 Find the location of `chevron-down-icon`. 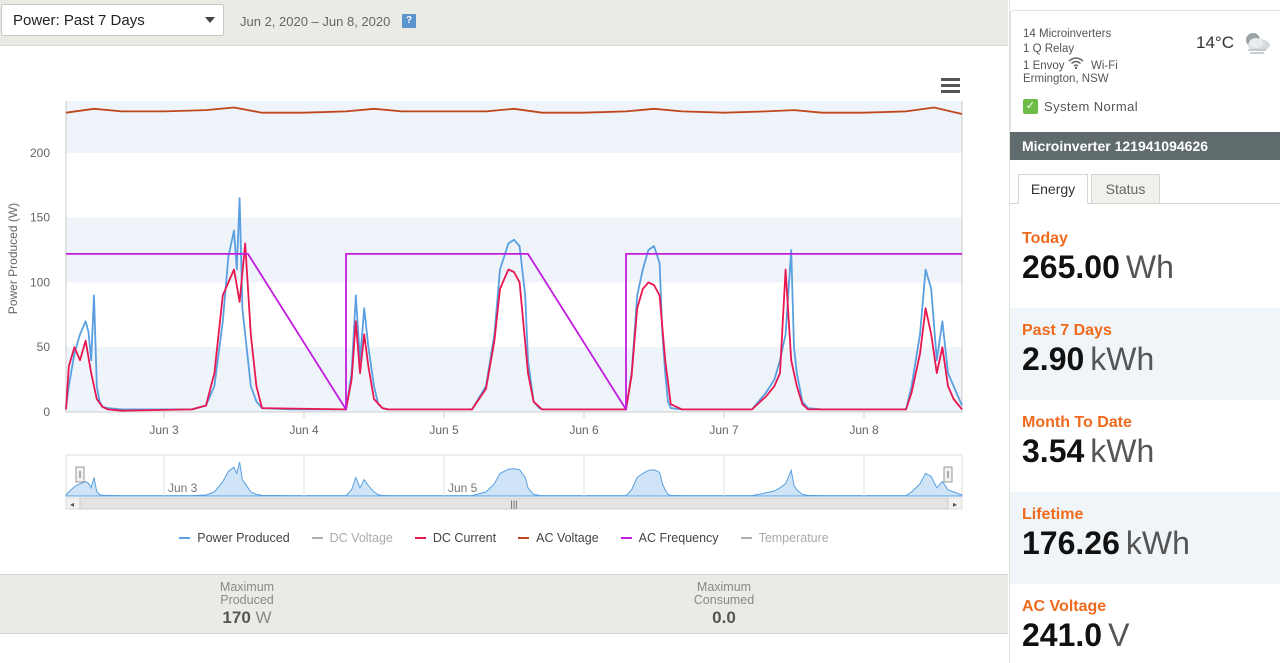

chevron-down-icon is located at coordinates (210, 20).